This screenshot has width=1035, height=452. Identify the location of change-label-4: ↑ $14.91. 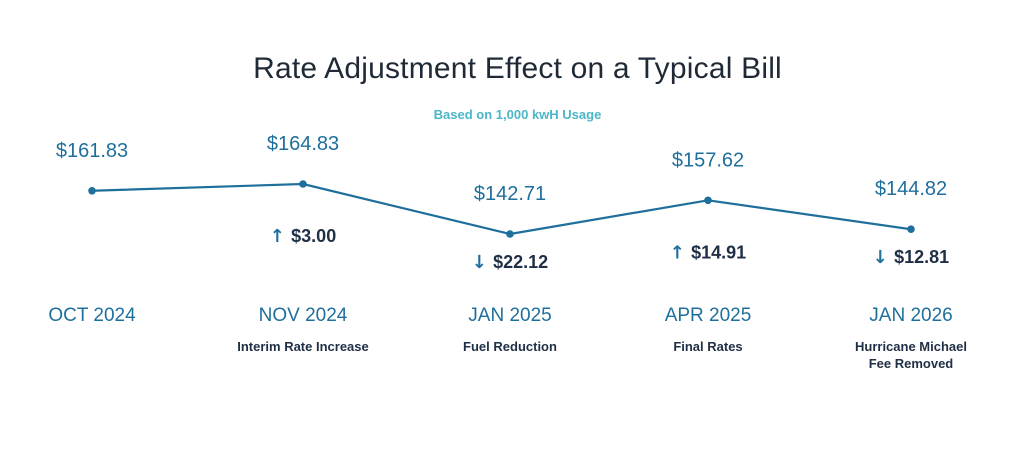
(708, 252).